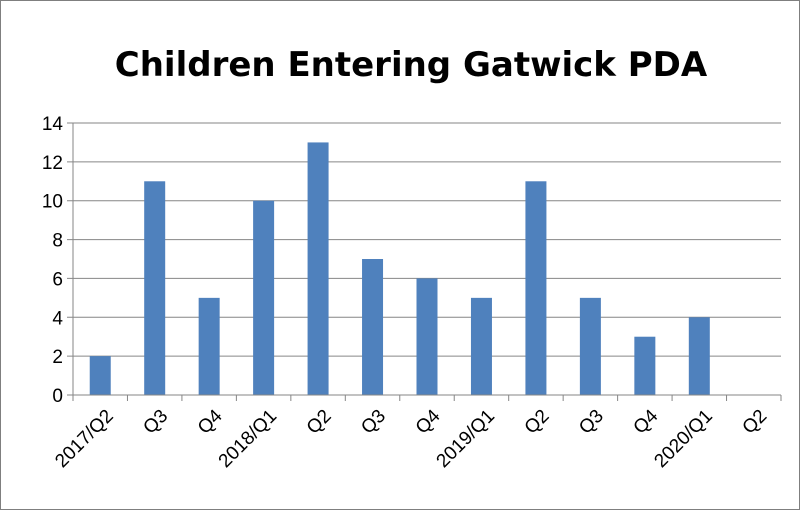 The image size is (800, 511). What do you see at coordinates (683, 439) in the screenshot?
I see `x-tick-label: 2020/Q1` at bounding box center [683, 439].